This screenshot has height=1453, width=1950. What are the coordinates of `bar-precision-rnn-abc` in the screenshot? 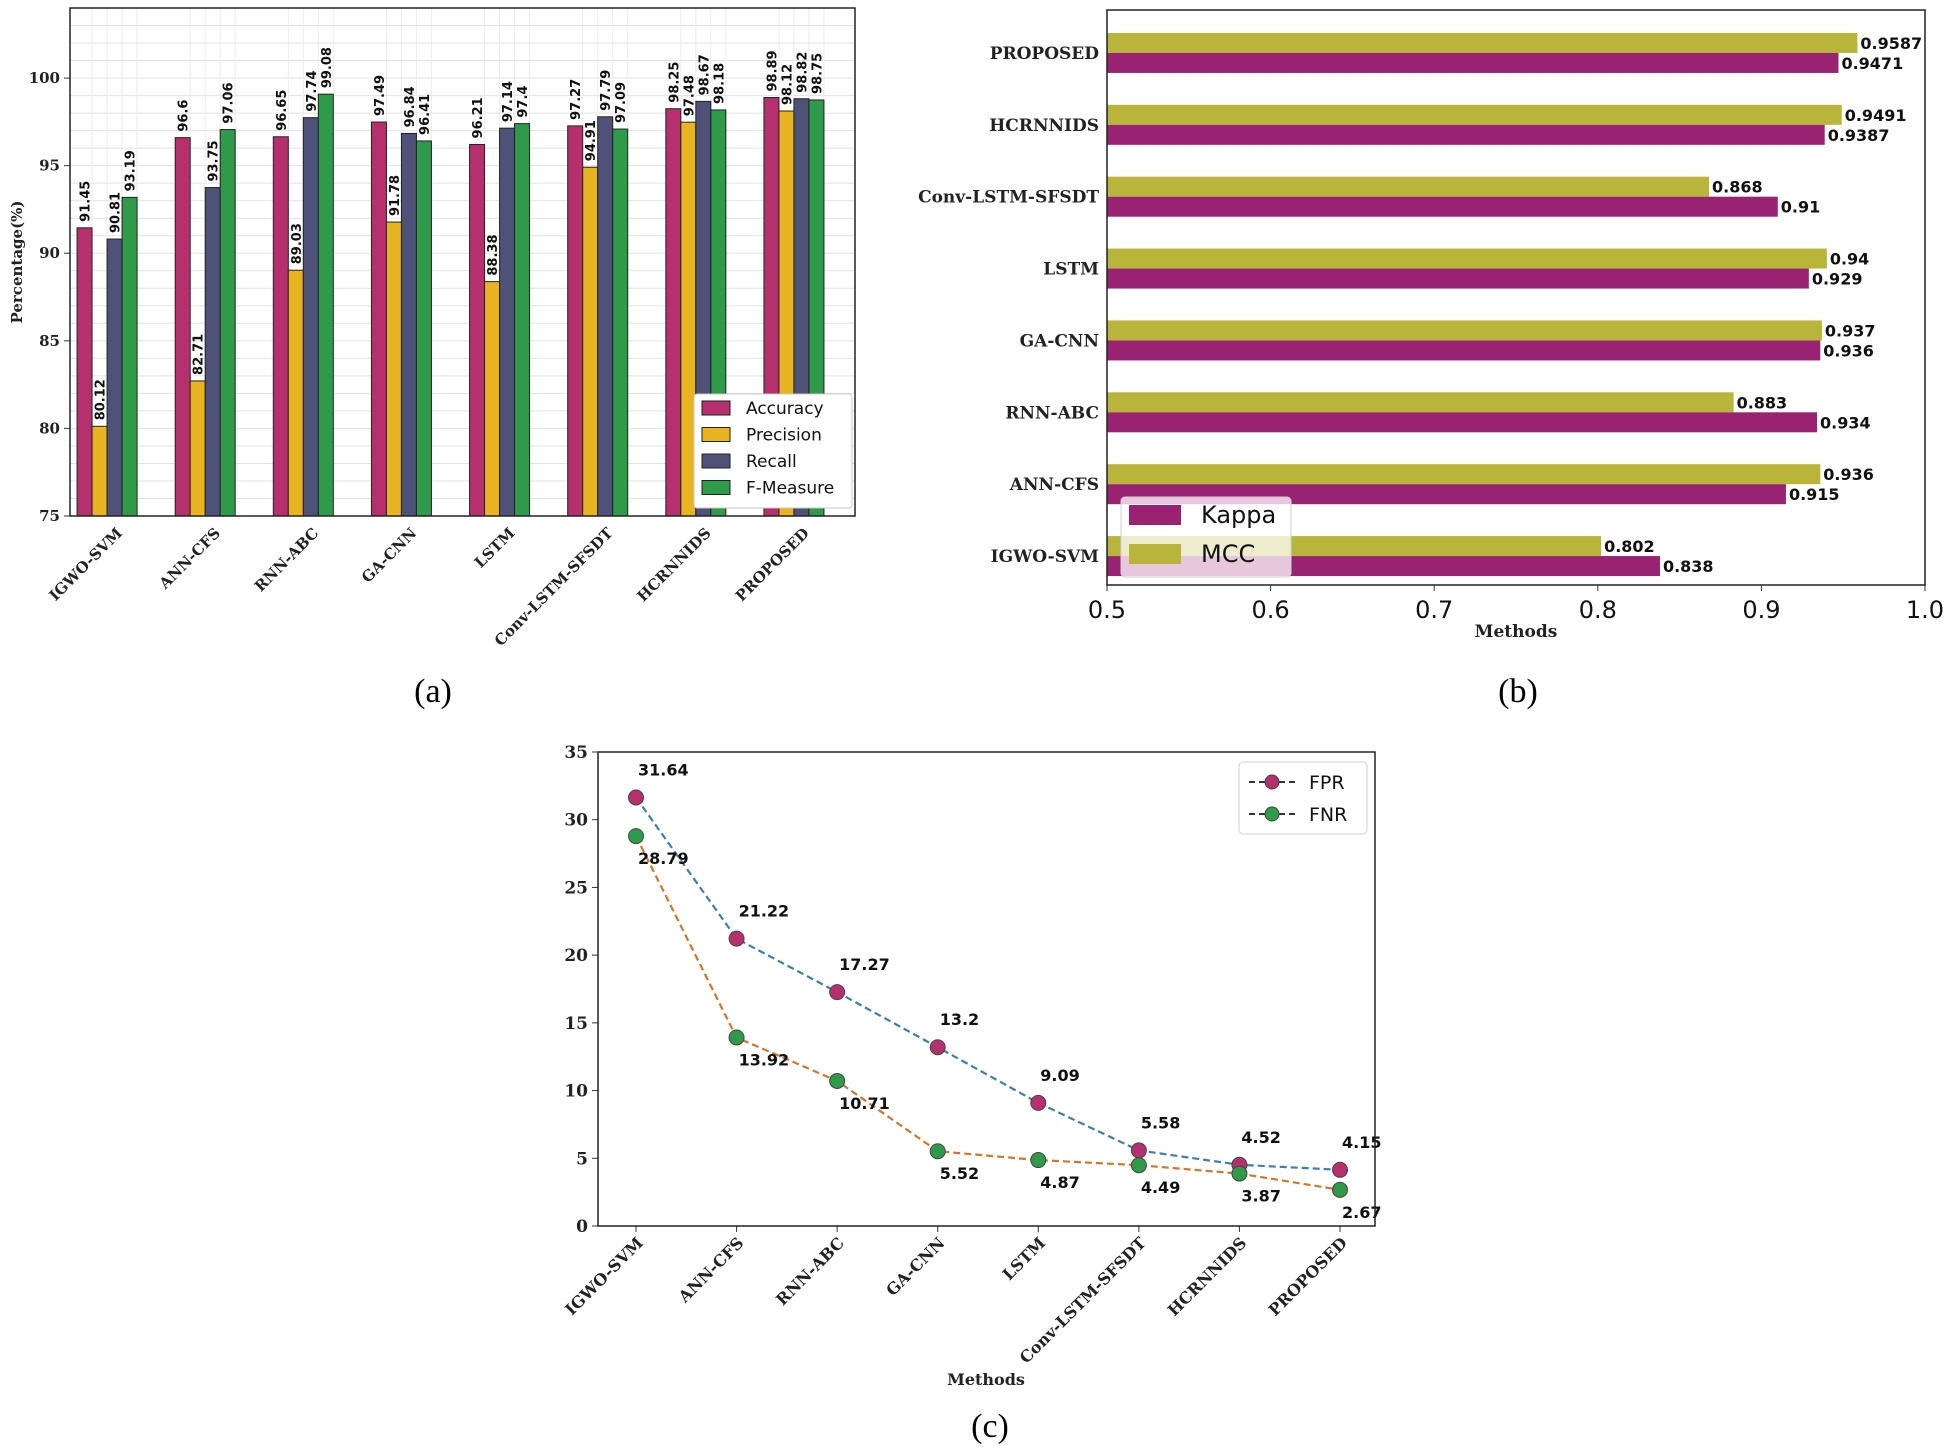 It's located at (295, 393).